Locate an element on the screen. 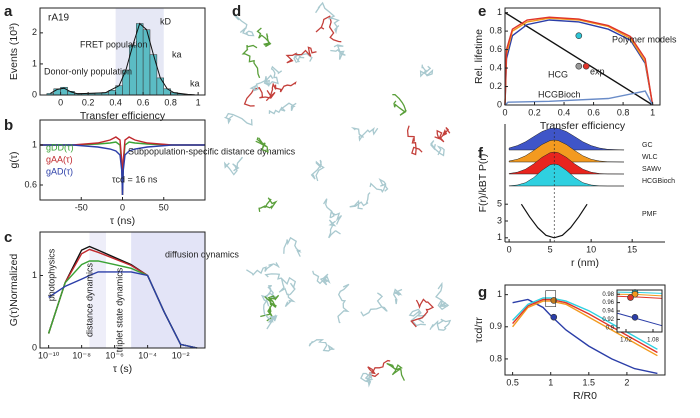  x-axis-label: τ (ns) is located at coordinates (122, 221).